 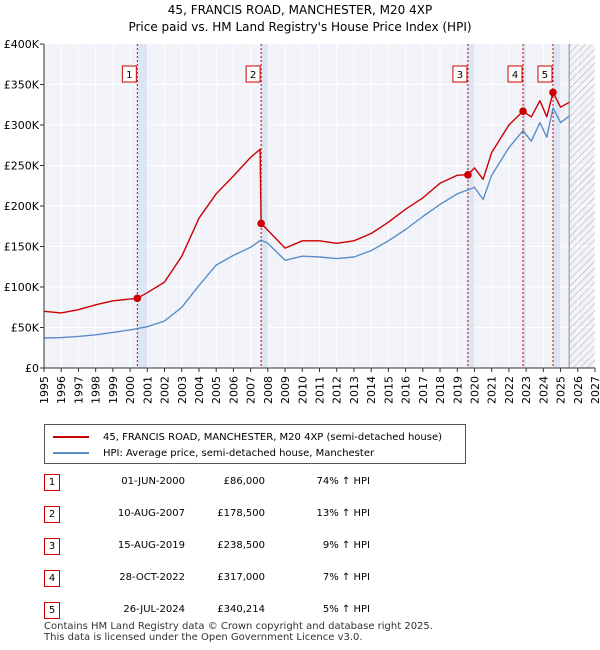 What do you see at coordinates (337, 390) in the screenshot?
I see `x-tick-label: 2012` at bounding box center [337, 390].